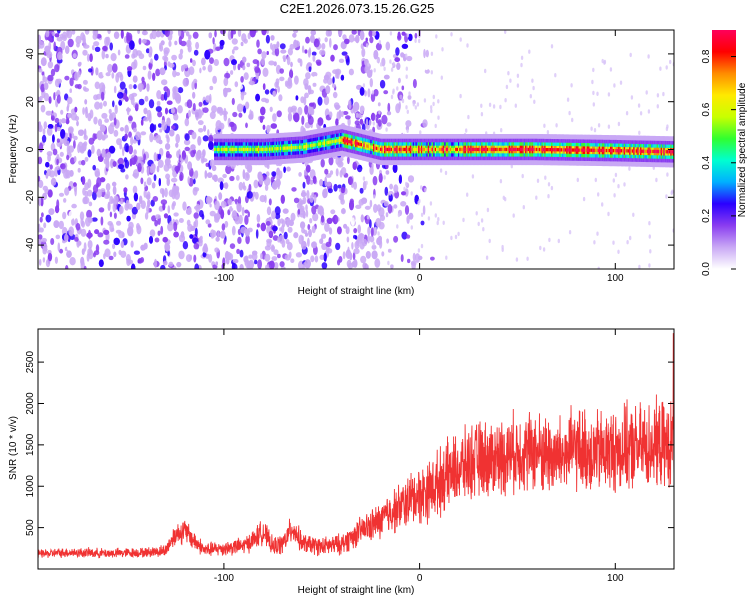 This screenshot has height=600, width=750. I want to click on y-tick-label: -20, so click(30, 197).